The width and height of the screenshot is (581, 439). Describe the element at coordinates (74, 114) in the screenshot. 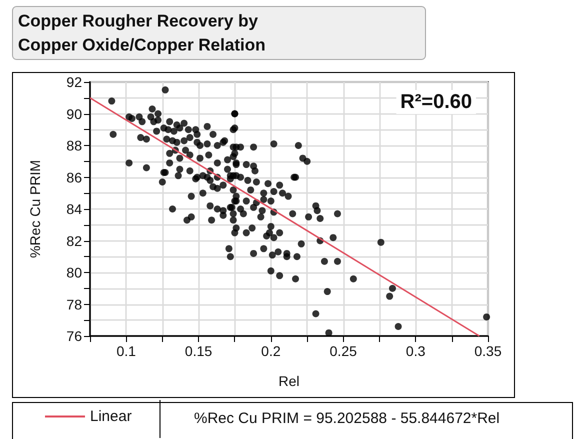

I see `y-tick-label: 90` at that location.